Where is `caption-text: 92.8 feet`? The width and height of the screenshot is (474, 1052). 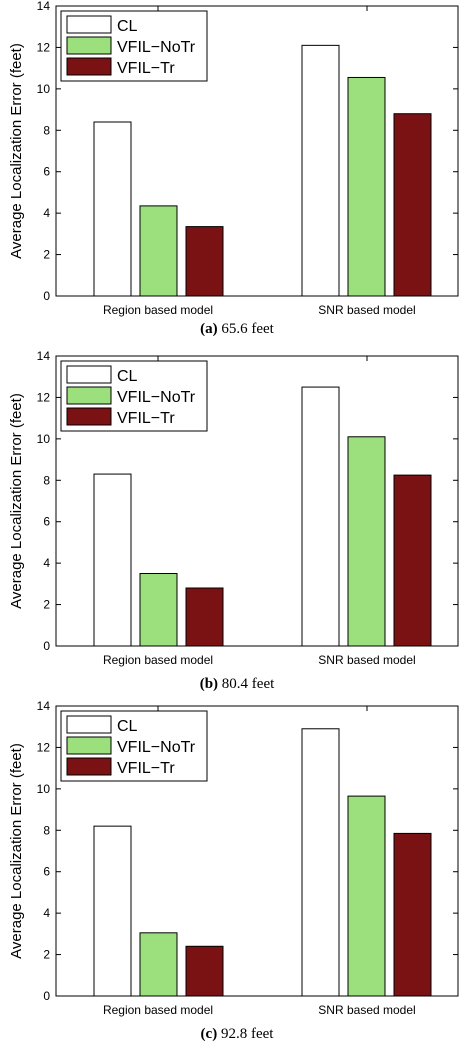
caption-text: 92.8 feet is located at coordinates (247, 1034).